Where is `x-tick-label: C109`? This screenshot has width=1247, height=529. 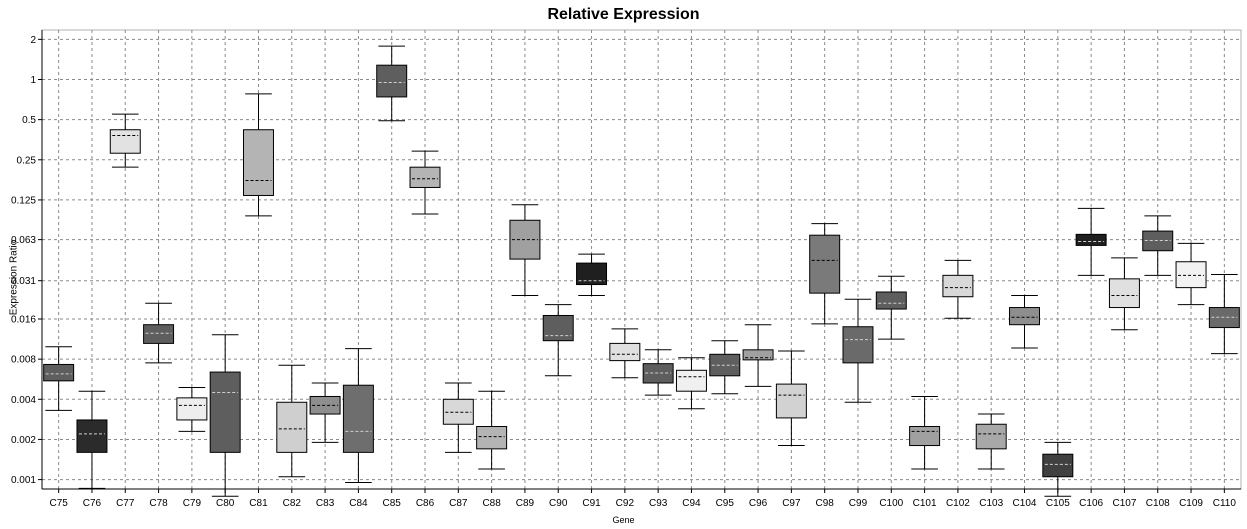 x-tick-label: C109 is located at coordinates (1191, 503).